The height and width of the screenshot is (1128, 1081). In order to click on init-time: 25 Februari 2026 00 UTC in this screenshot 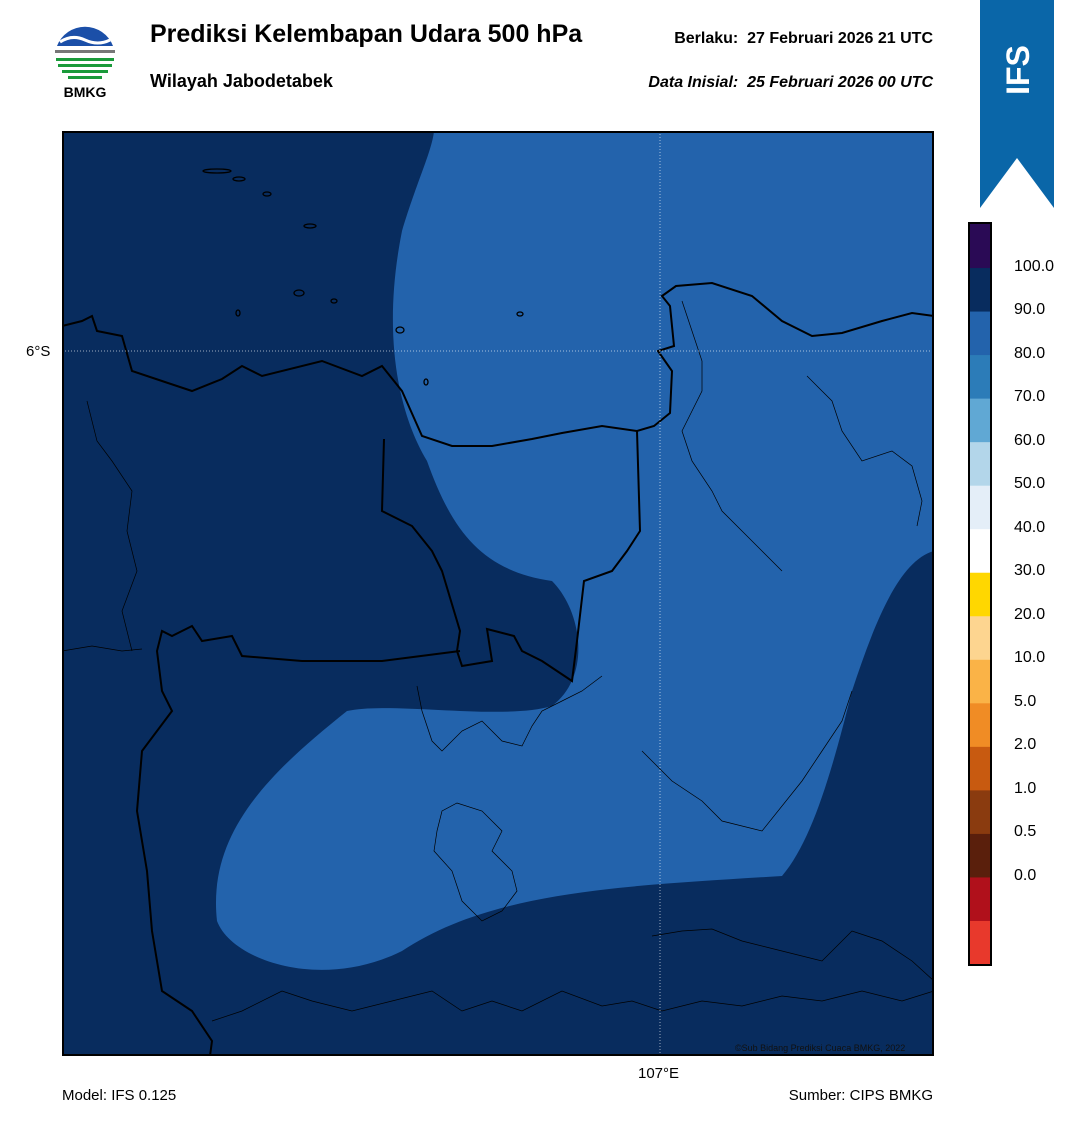, I will do `click(840, 82)`.